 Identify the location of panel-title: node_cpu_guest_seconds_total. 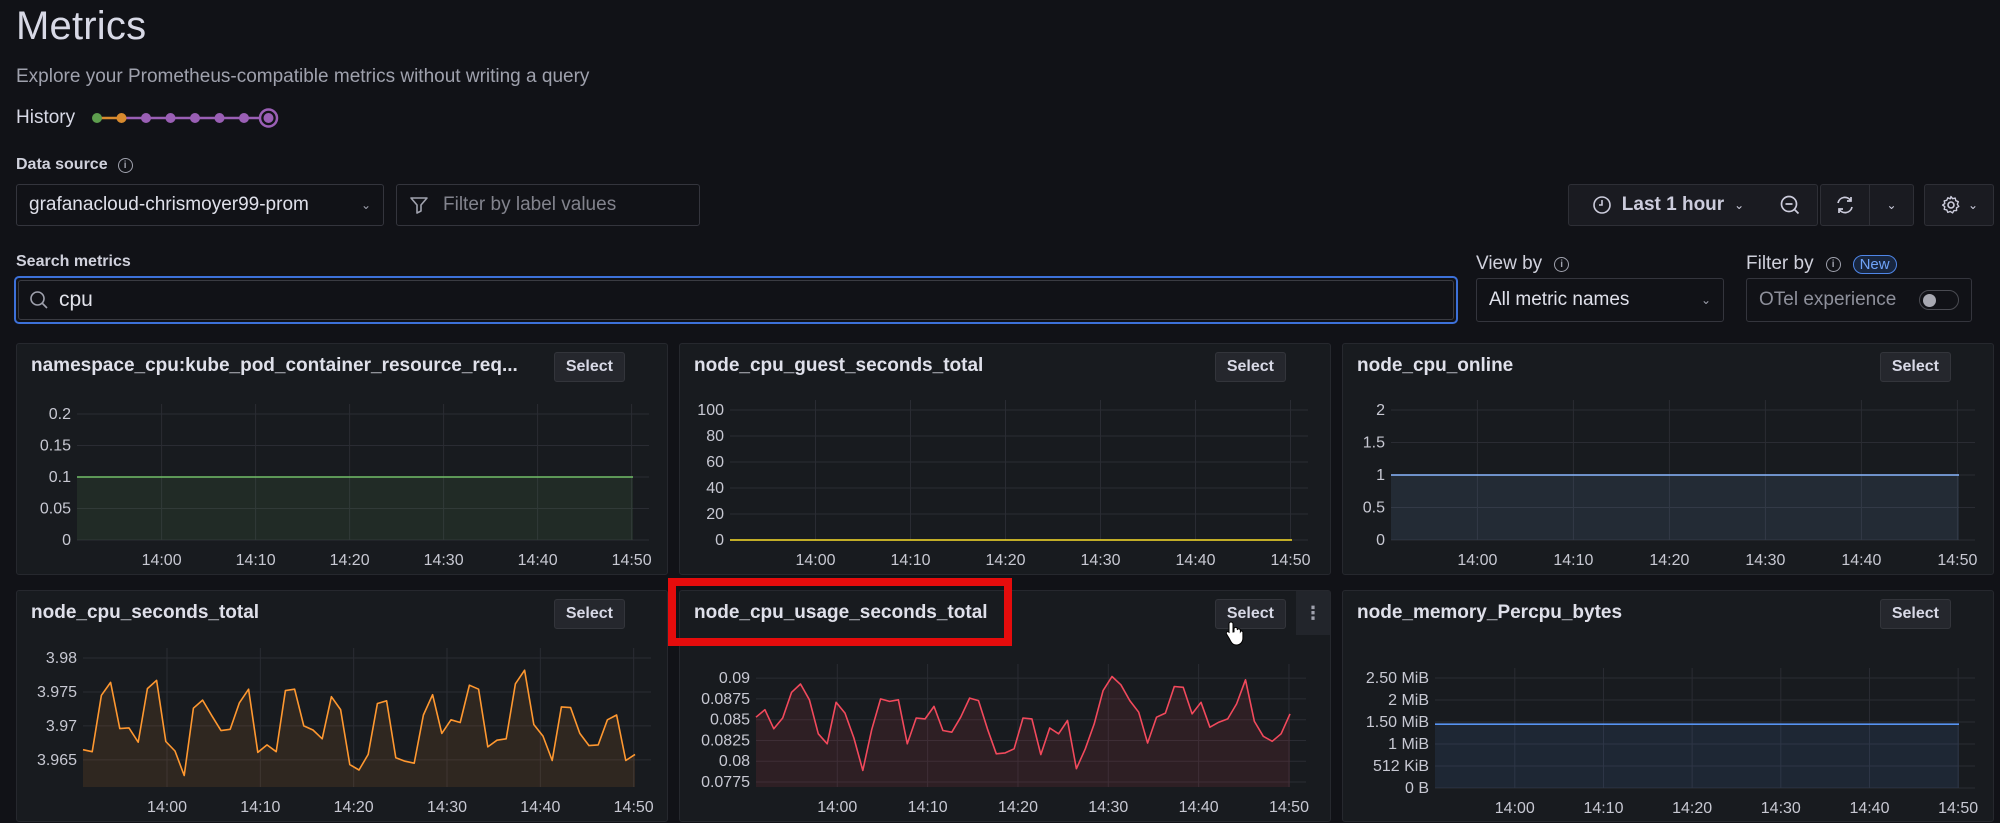
(839, 365).